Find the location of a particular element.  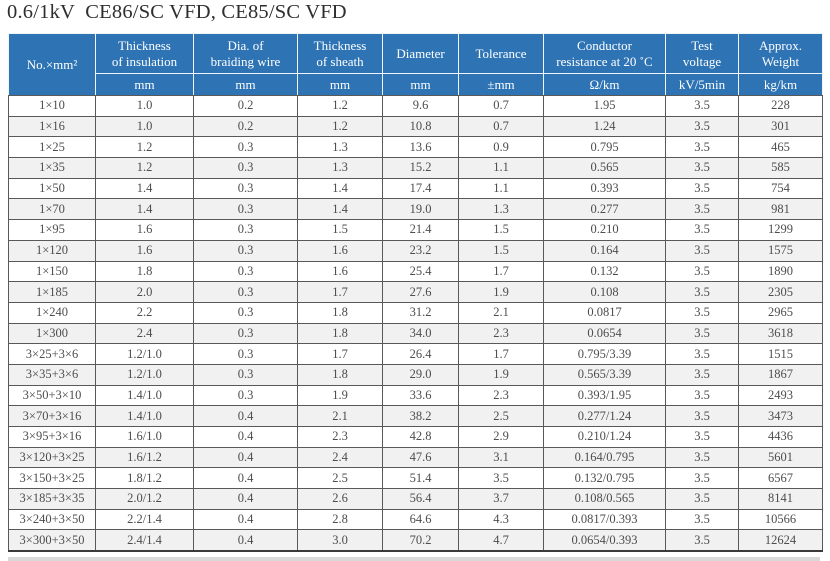

row-size-cell: 3×300+3×50 is located at coordinates (52, 541).